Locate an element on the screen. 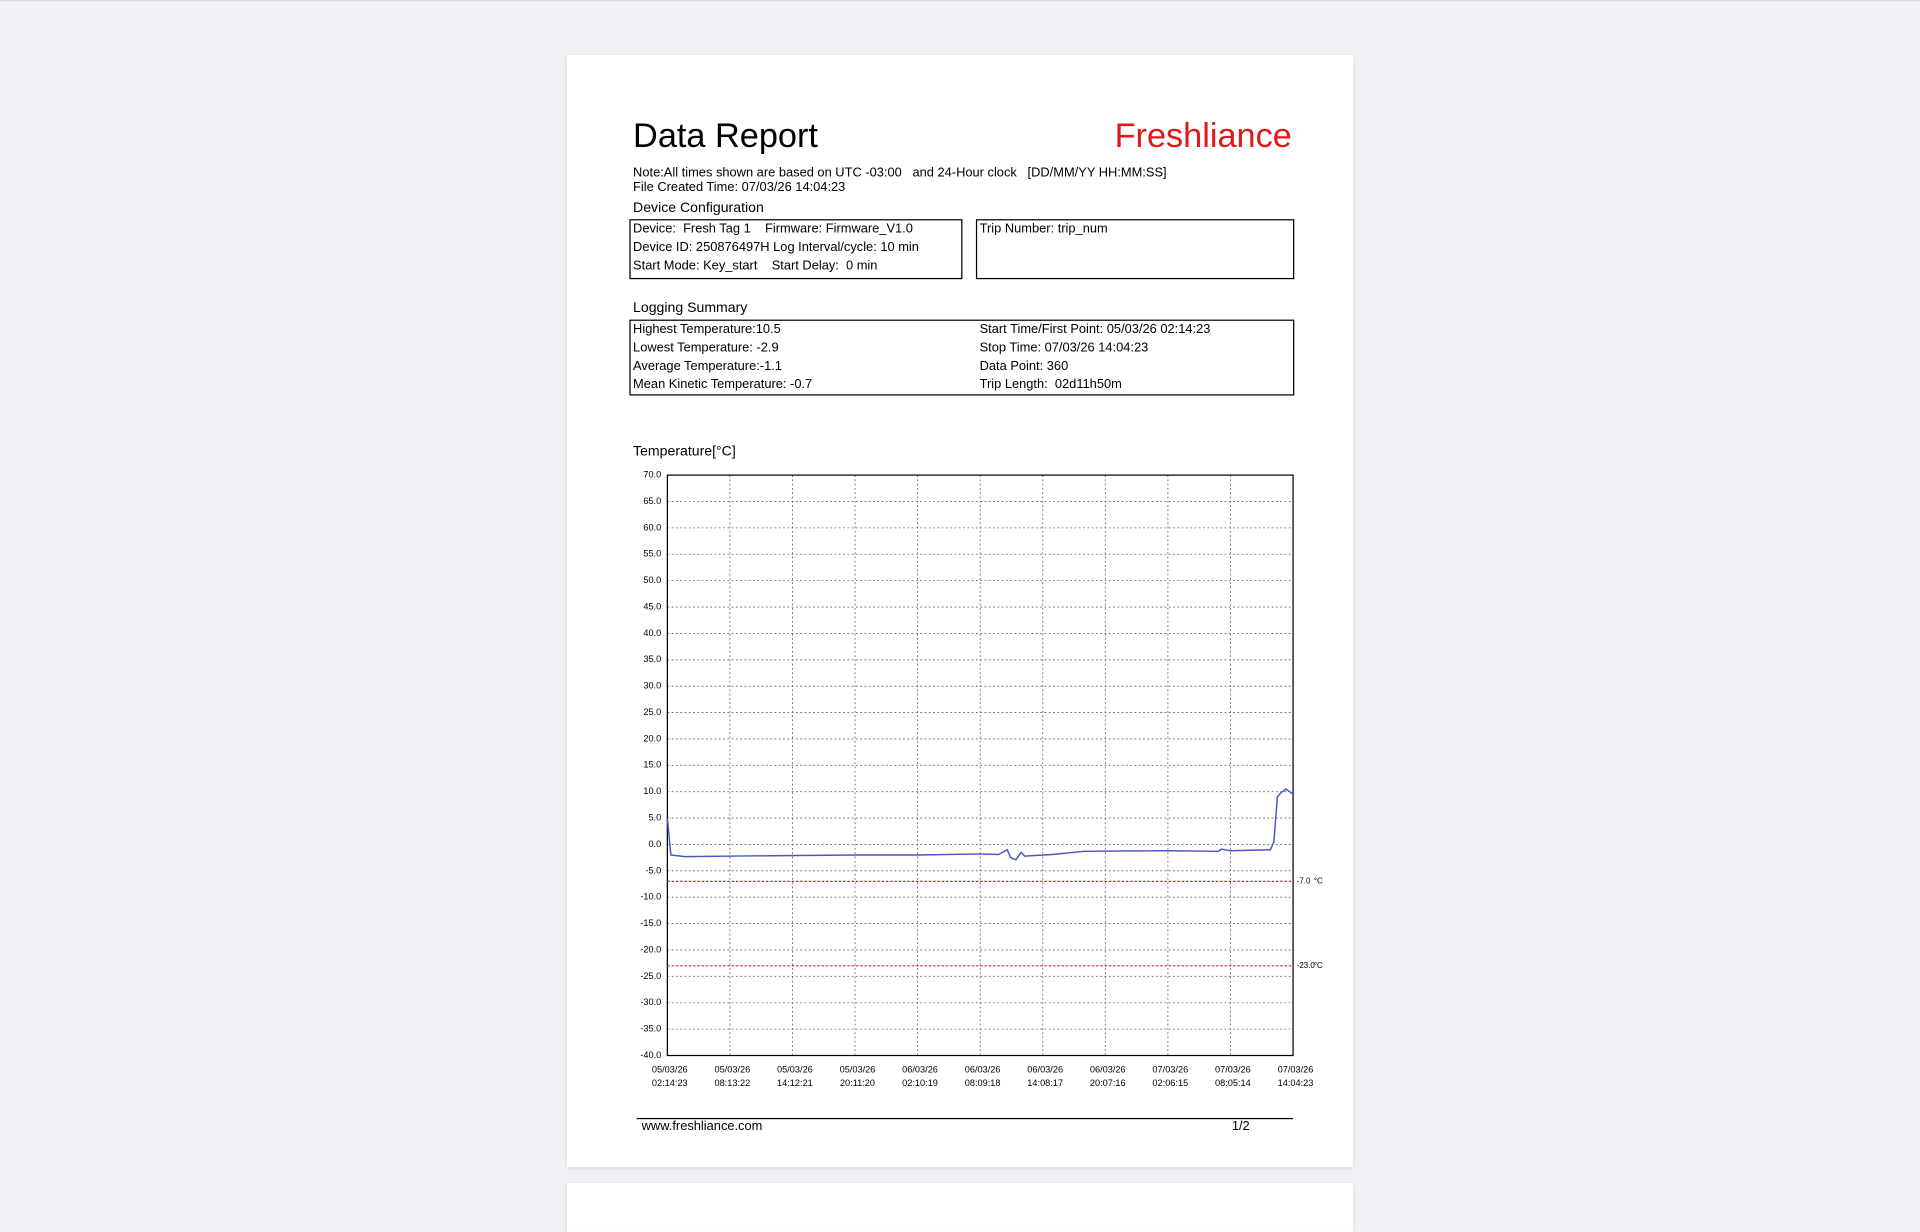 The image size is (1920, 1232). summary-line: Mean Kinetic Temperature: -0.7 is located at coordinates (723, 384).